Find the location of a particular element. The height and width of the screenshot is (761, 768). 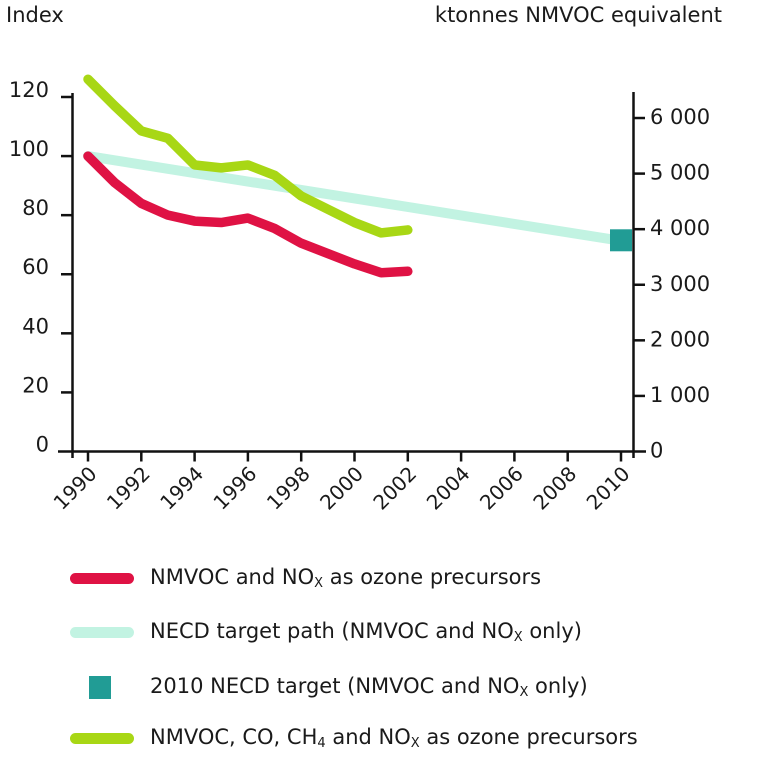

right-axis-tick-label: 5 000 is located at coordinates (680, 173).